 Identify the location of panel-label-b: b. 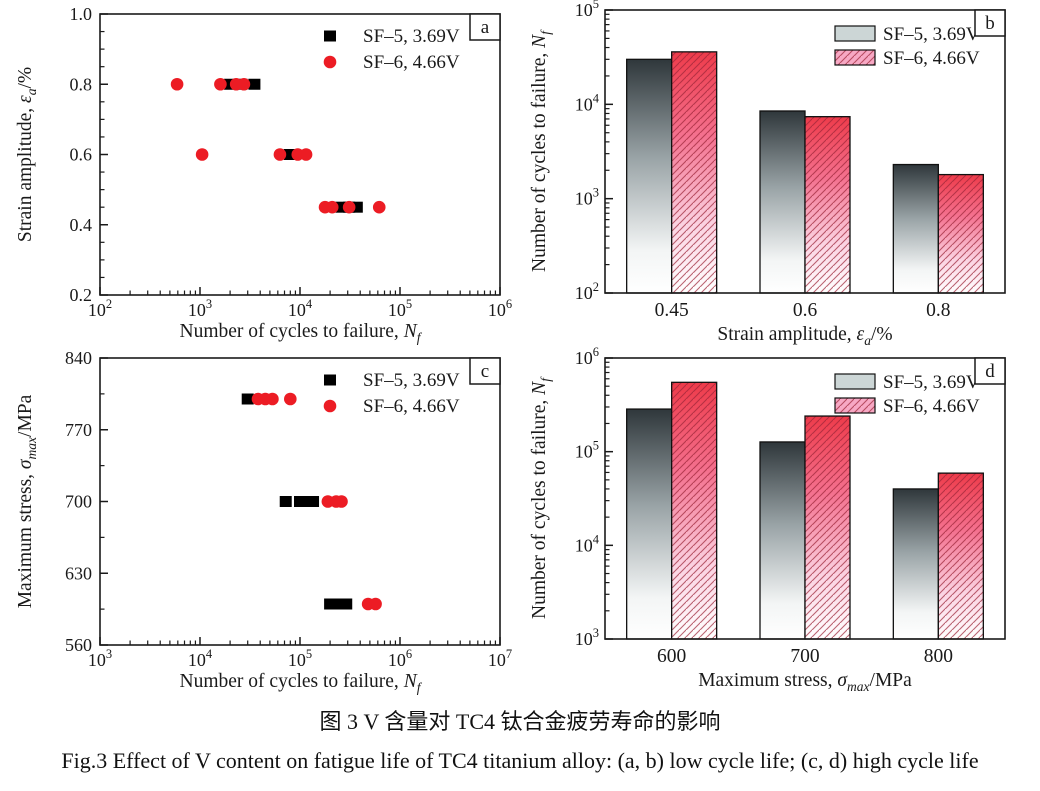
(990, 23).